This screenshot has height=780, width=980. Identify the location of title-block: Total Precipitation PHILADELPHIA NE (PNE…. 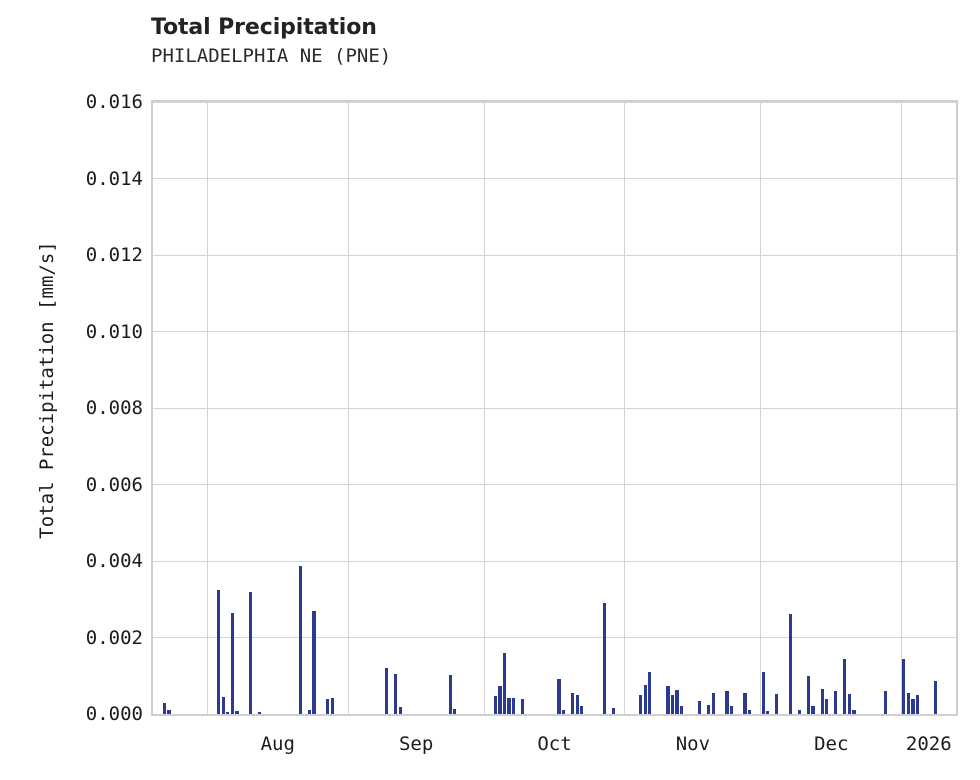
(501, 41).